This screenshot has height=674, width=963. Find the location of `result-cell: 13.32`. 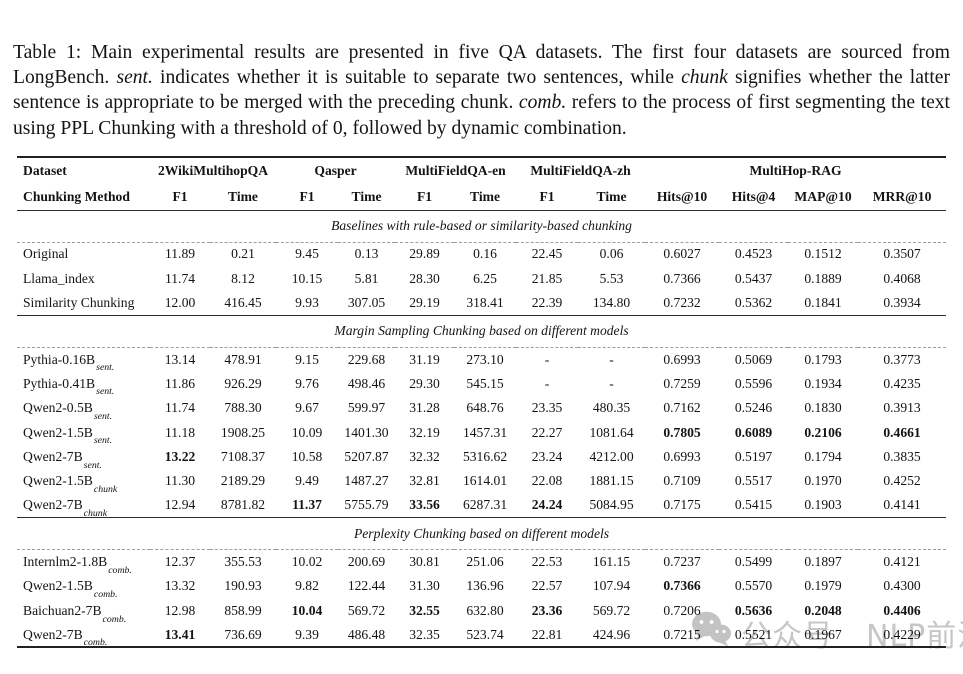

result-cell: 13.32 is located at coordinates (180, 586).